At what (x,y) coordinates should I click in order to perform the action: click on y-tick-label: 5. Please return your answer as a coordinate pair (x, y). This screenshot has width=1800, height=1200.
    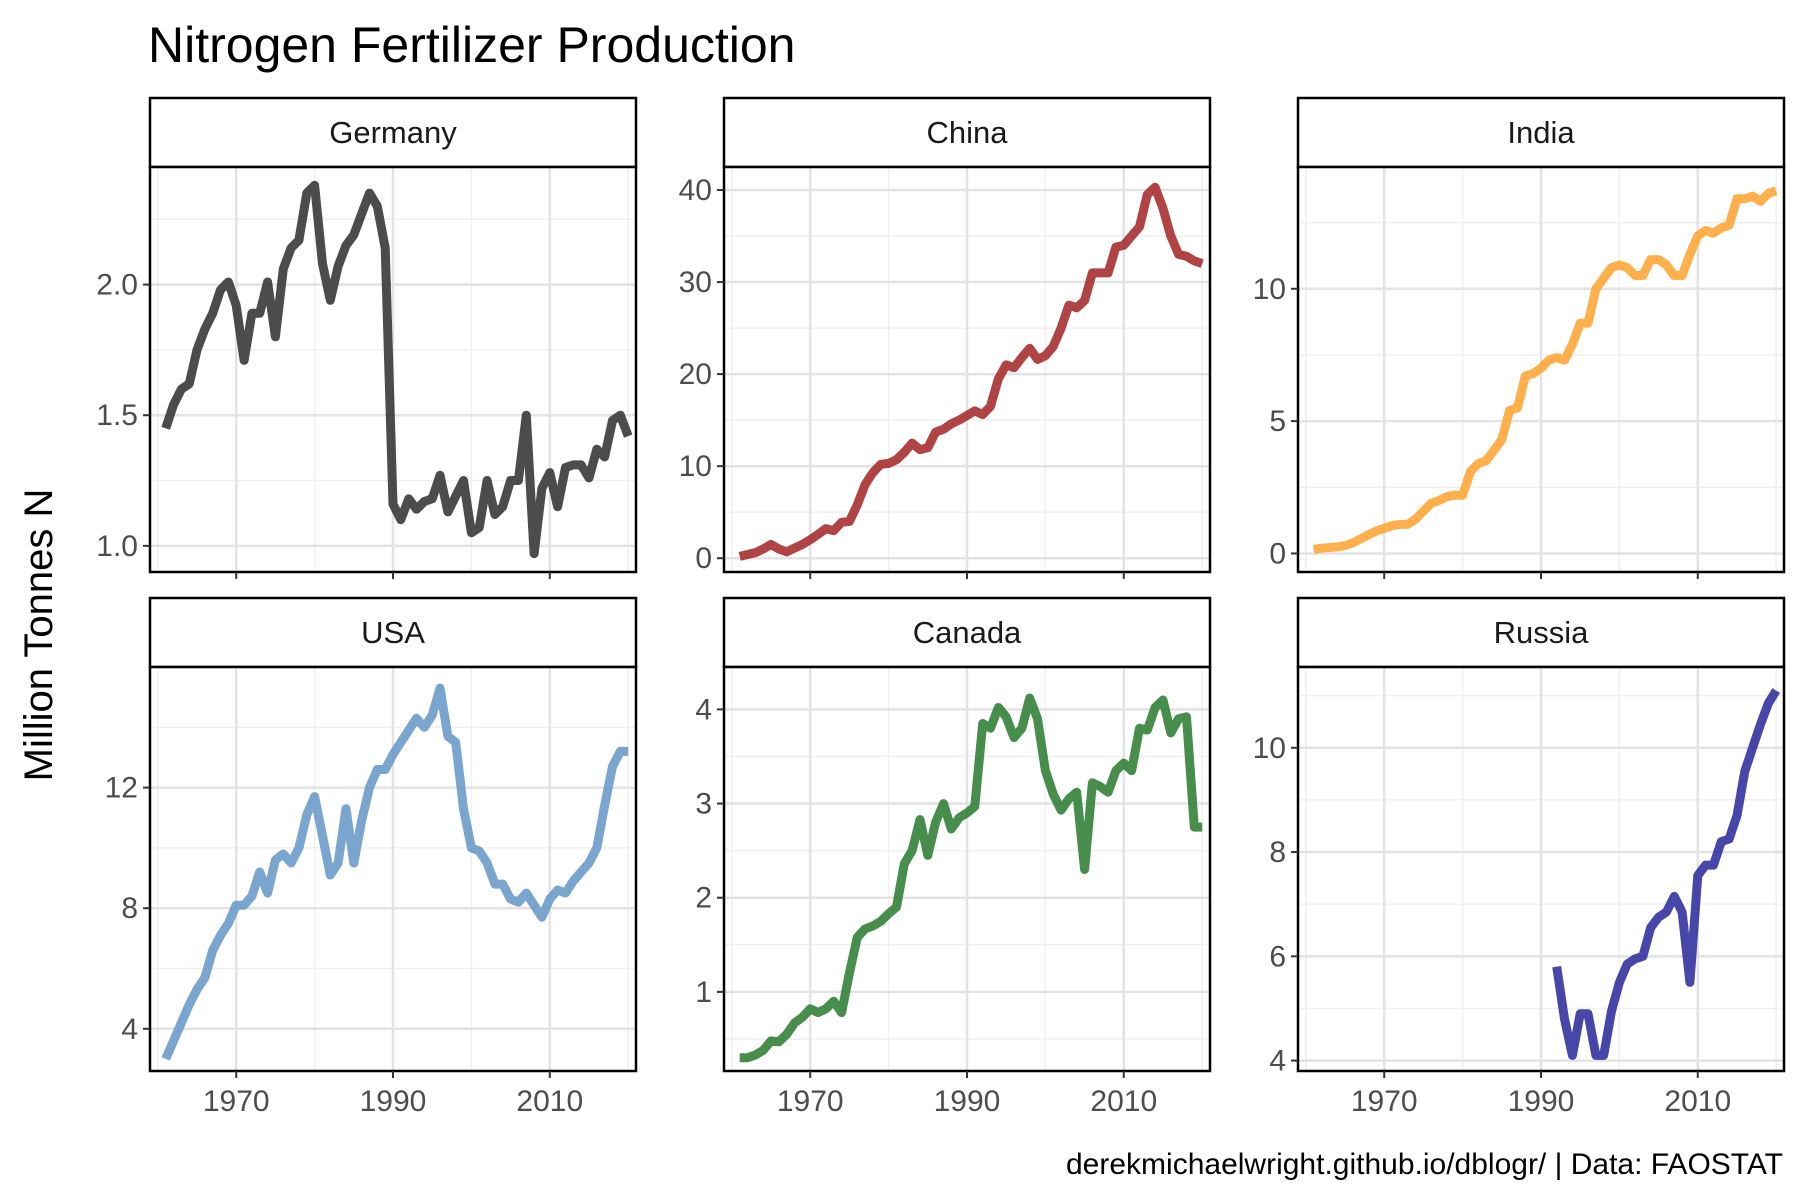
    Looking at the image, I should click on (1277, 421).